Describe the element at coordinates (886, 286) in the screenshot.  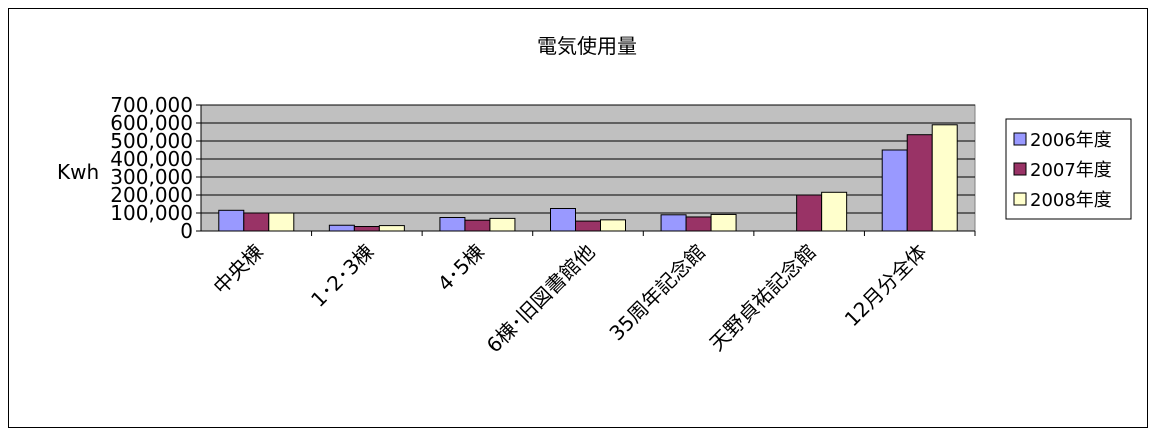
I see `x-tick-label: 12月分全体` at that location.